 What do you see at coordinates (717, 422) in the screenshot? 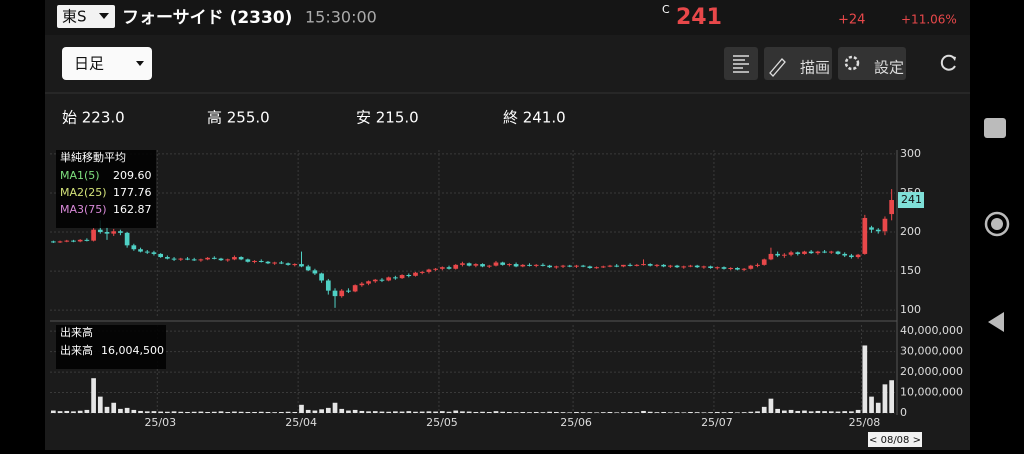
I see `x-tick-label: 25/07` at bounding box center [717, 422].